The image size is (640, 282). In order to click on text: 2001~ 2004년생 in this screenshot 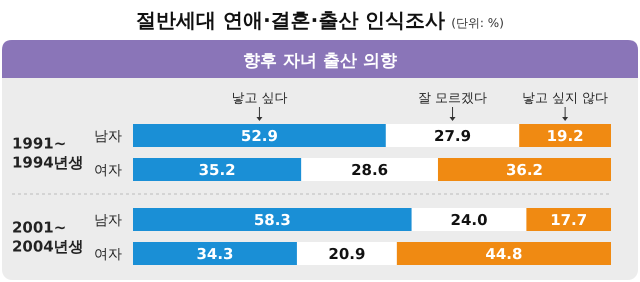, I will do `click(48, 237)`.